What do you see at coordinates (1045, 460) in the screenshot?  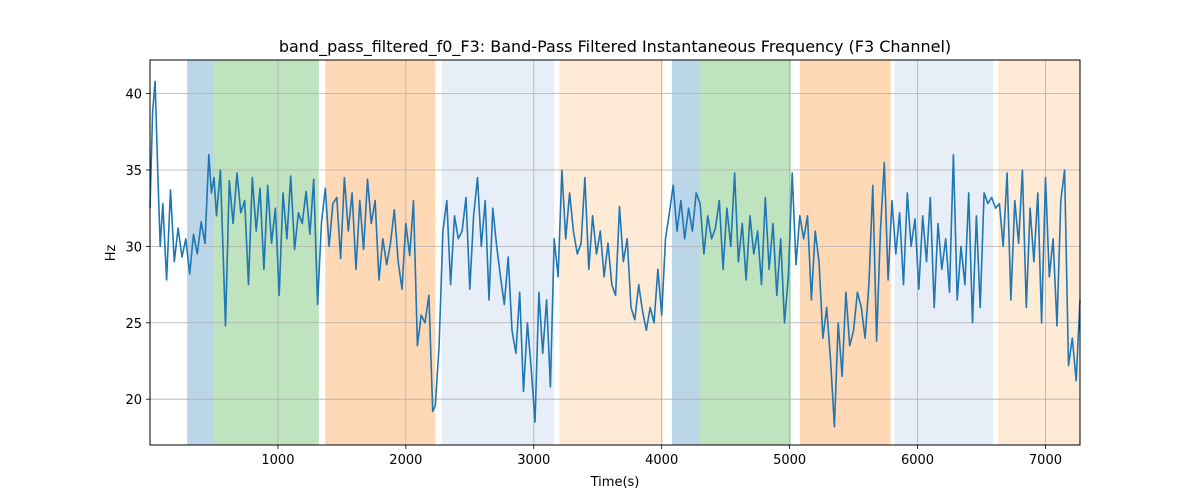 I see `x-tick-label: 7000` at bounding box center [1045, 460].